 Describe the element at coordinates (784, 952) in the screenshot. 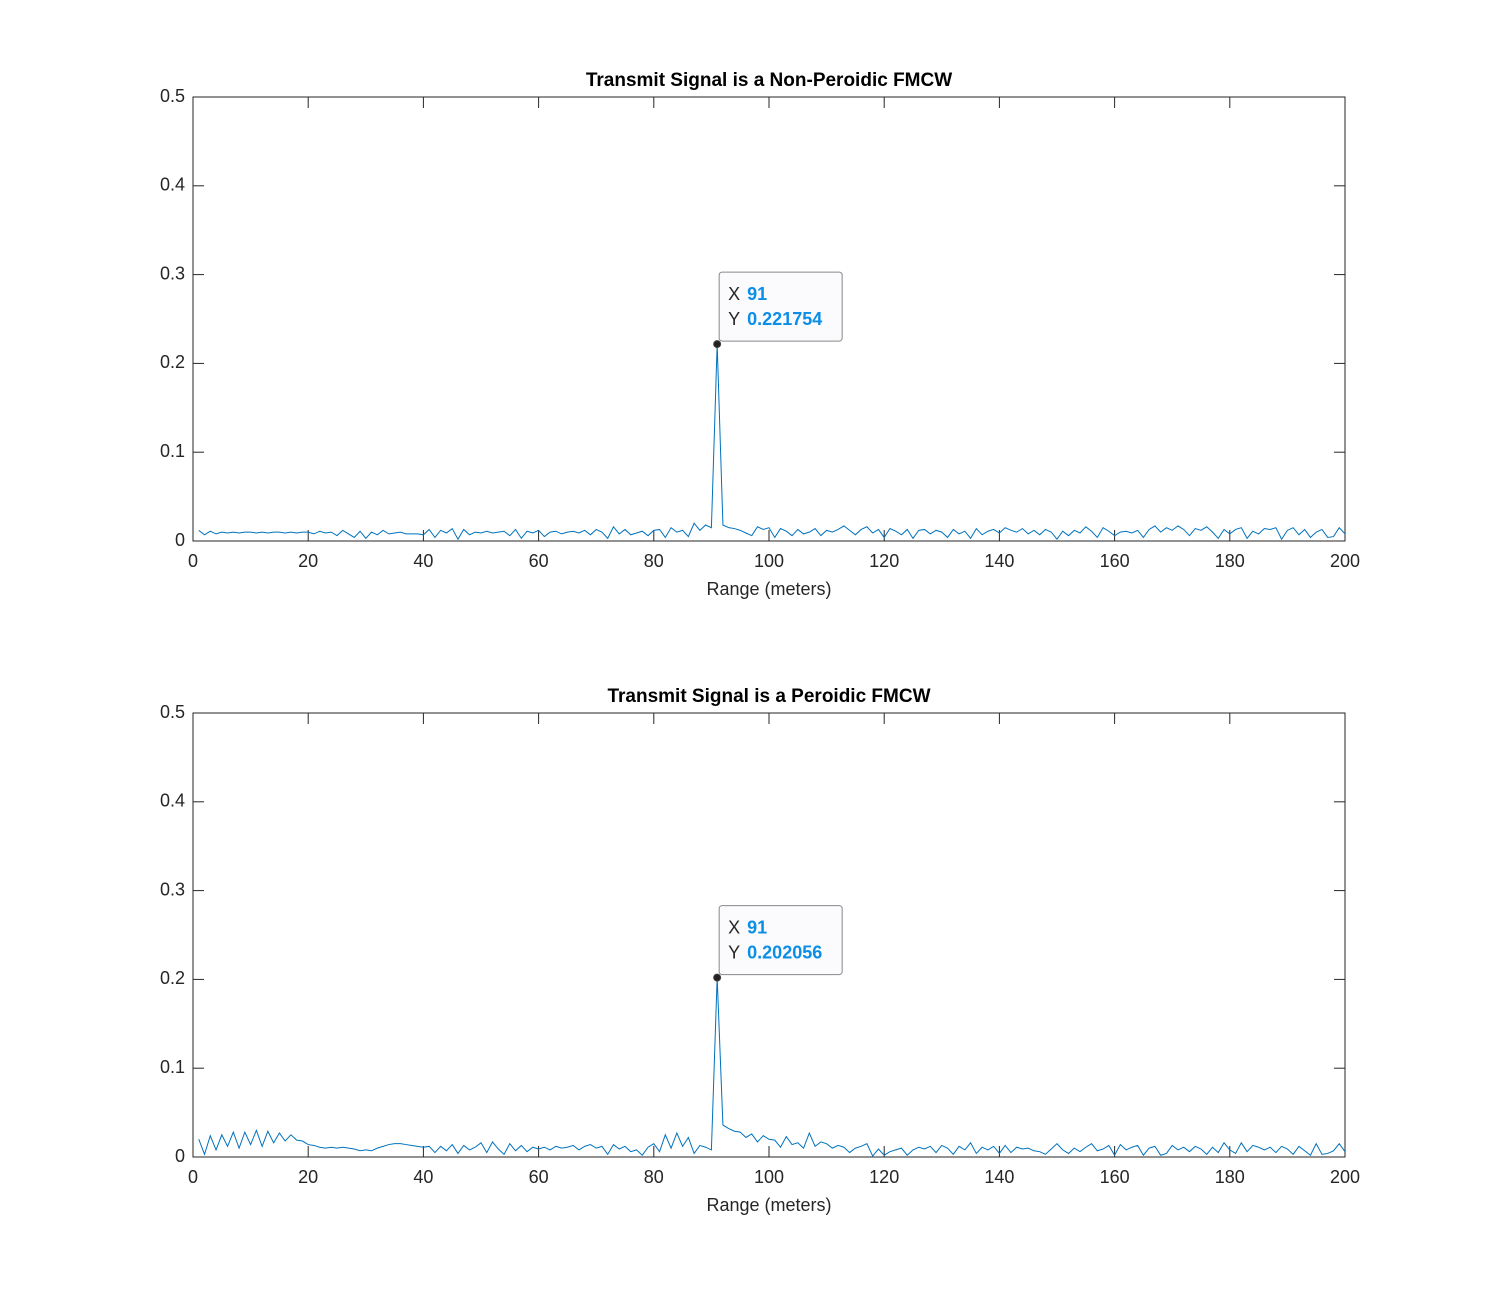

I see `datatip-y-value: 0.202056` at that location.